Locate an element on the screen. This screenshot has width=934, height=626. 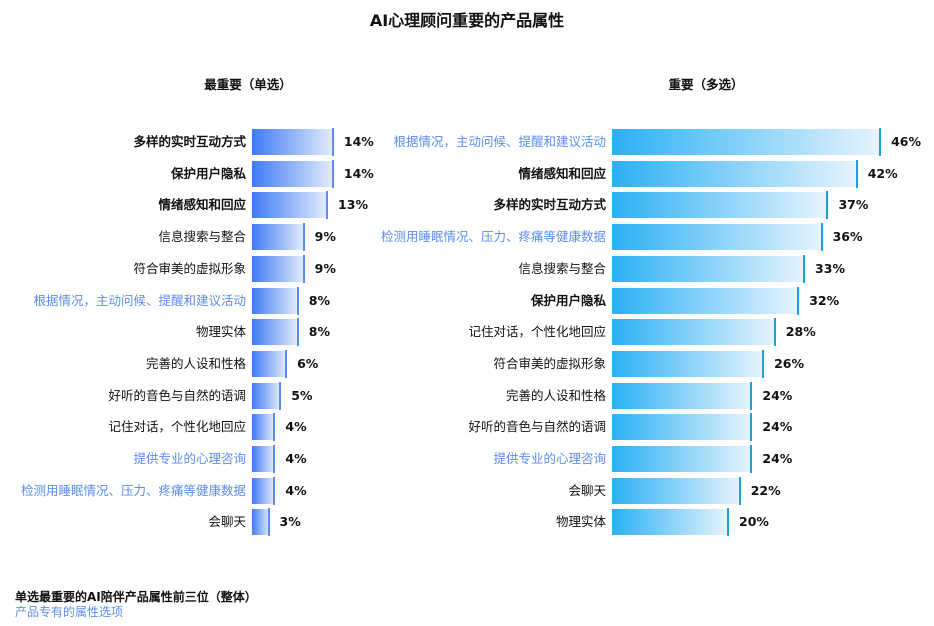
left-category-label: 完善的人设和性格 is located at coordinates (195, 363).